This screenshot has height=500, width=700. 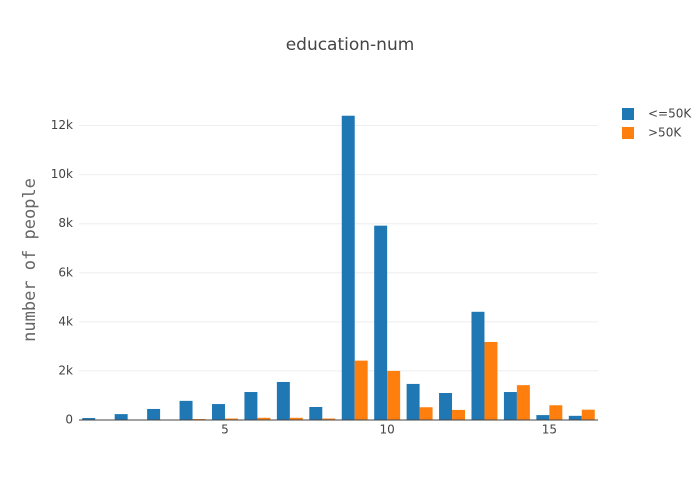 I want to click on x-tick-label: 10, so click(x=387, y=430).